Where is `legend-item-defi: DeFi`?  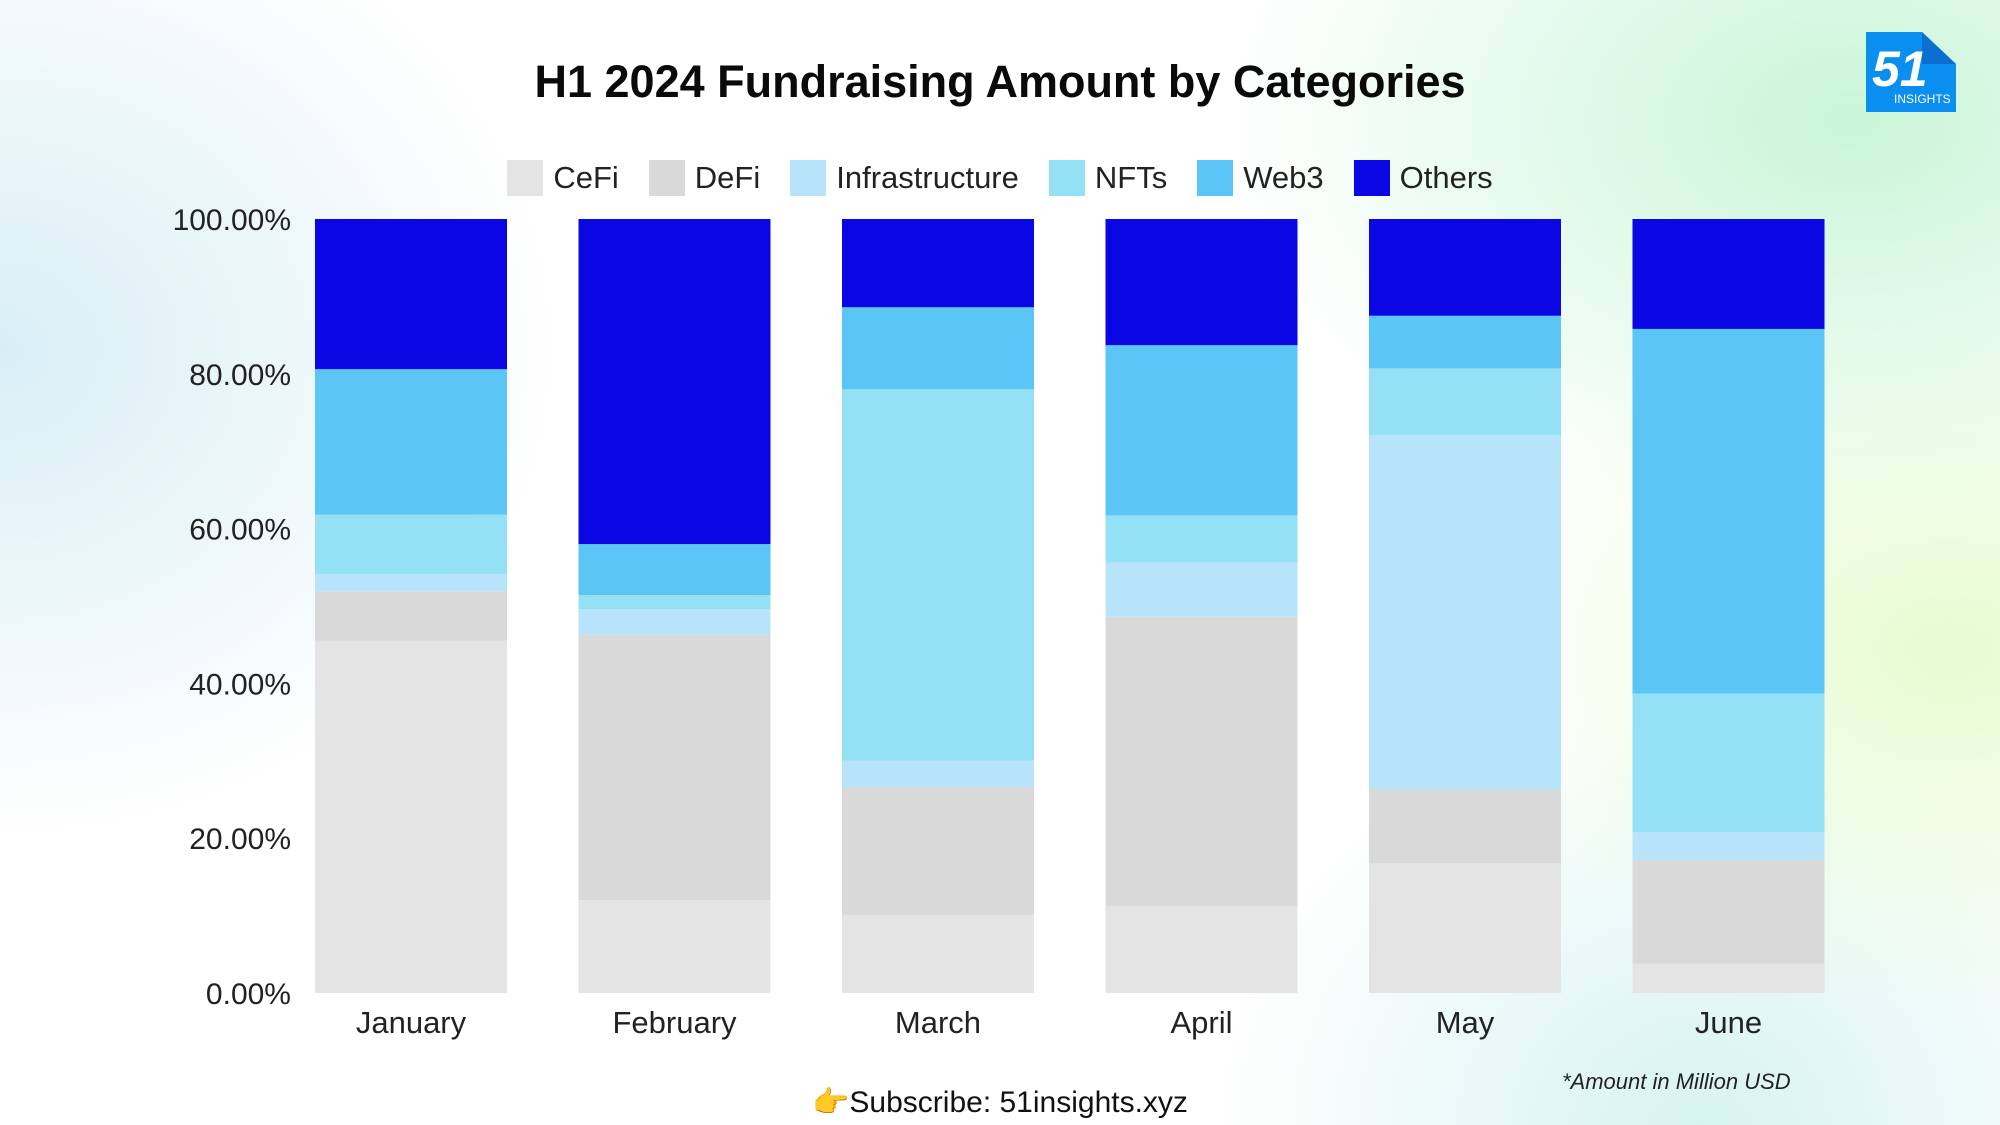 legend-item-defi: DeFi is located at coordinates (704, 178).